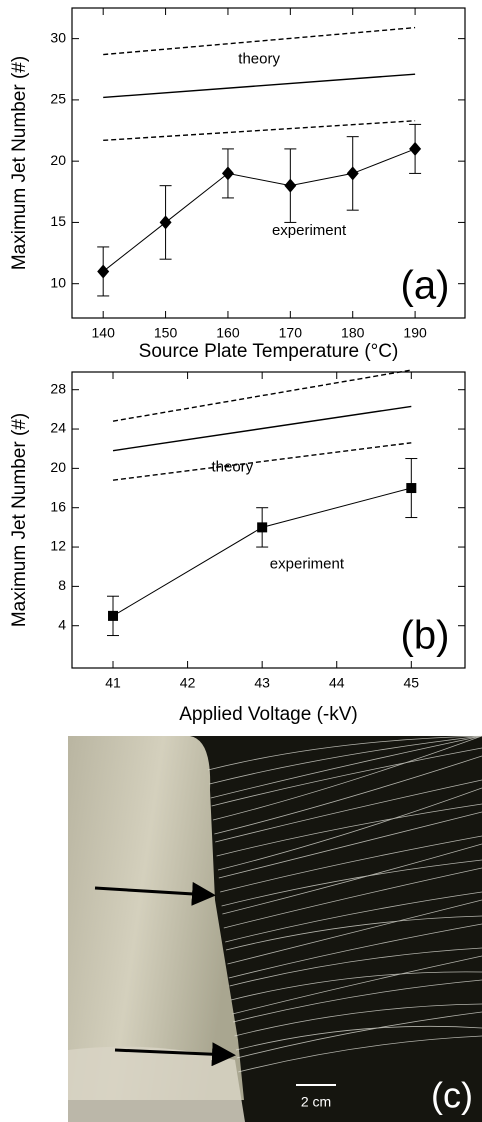 This screenshot has height=1122, width=482. What do you see at coordinates (415, 333) in the screenshot?
I see `x-tick-label: 190` at bounding box center [415, 333].